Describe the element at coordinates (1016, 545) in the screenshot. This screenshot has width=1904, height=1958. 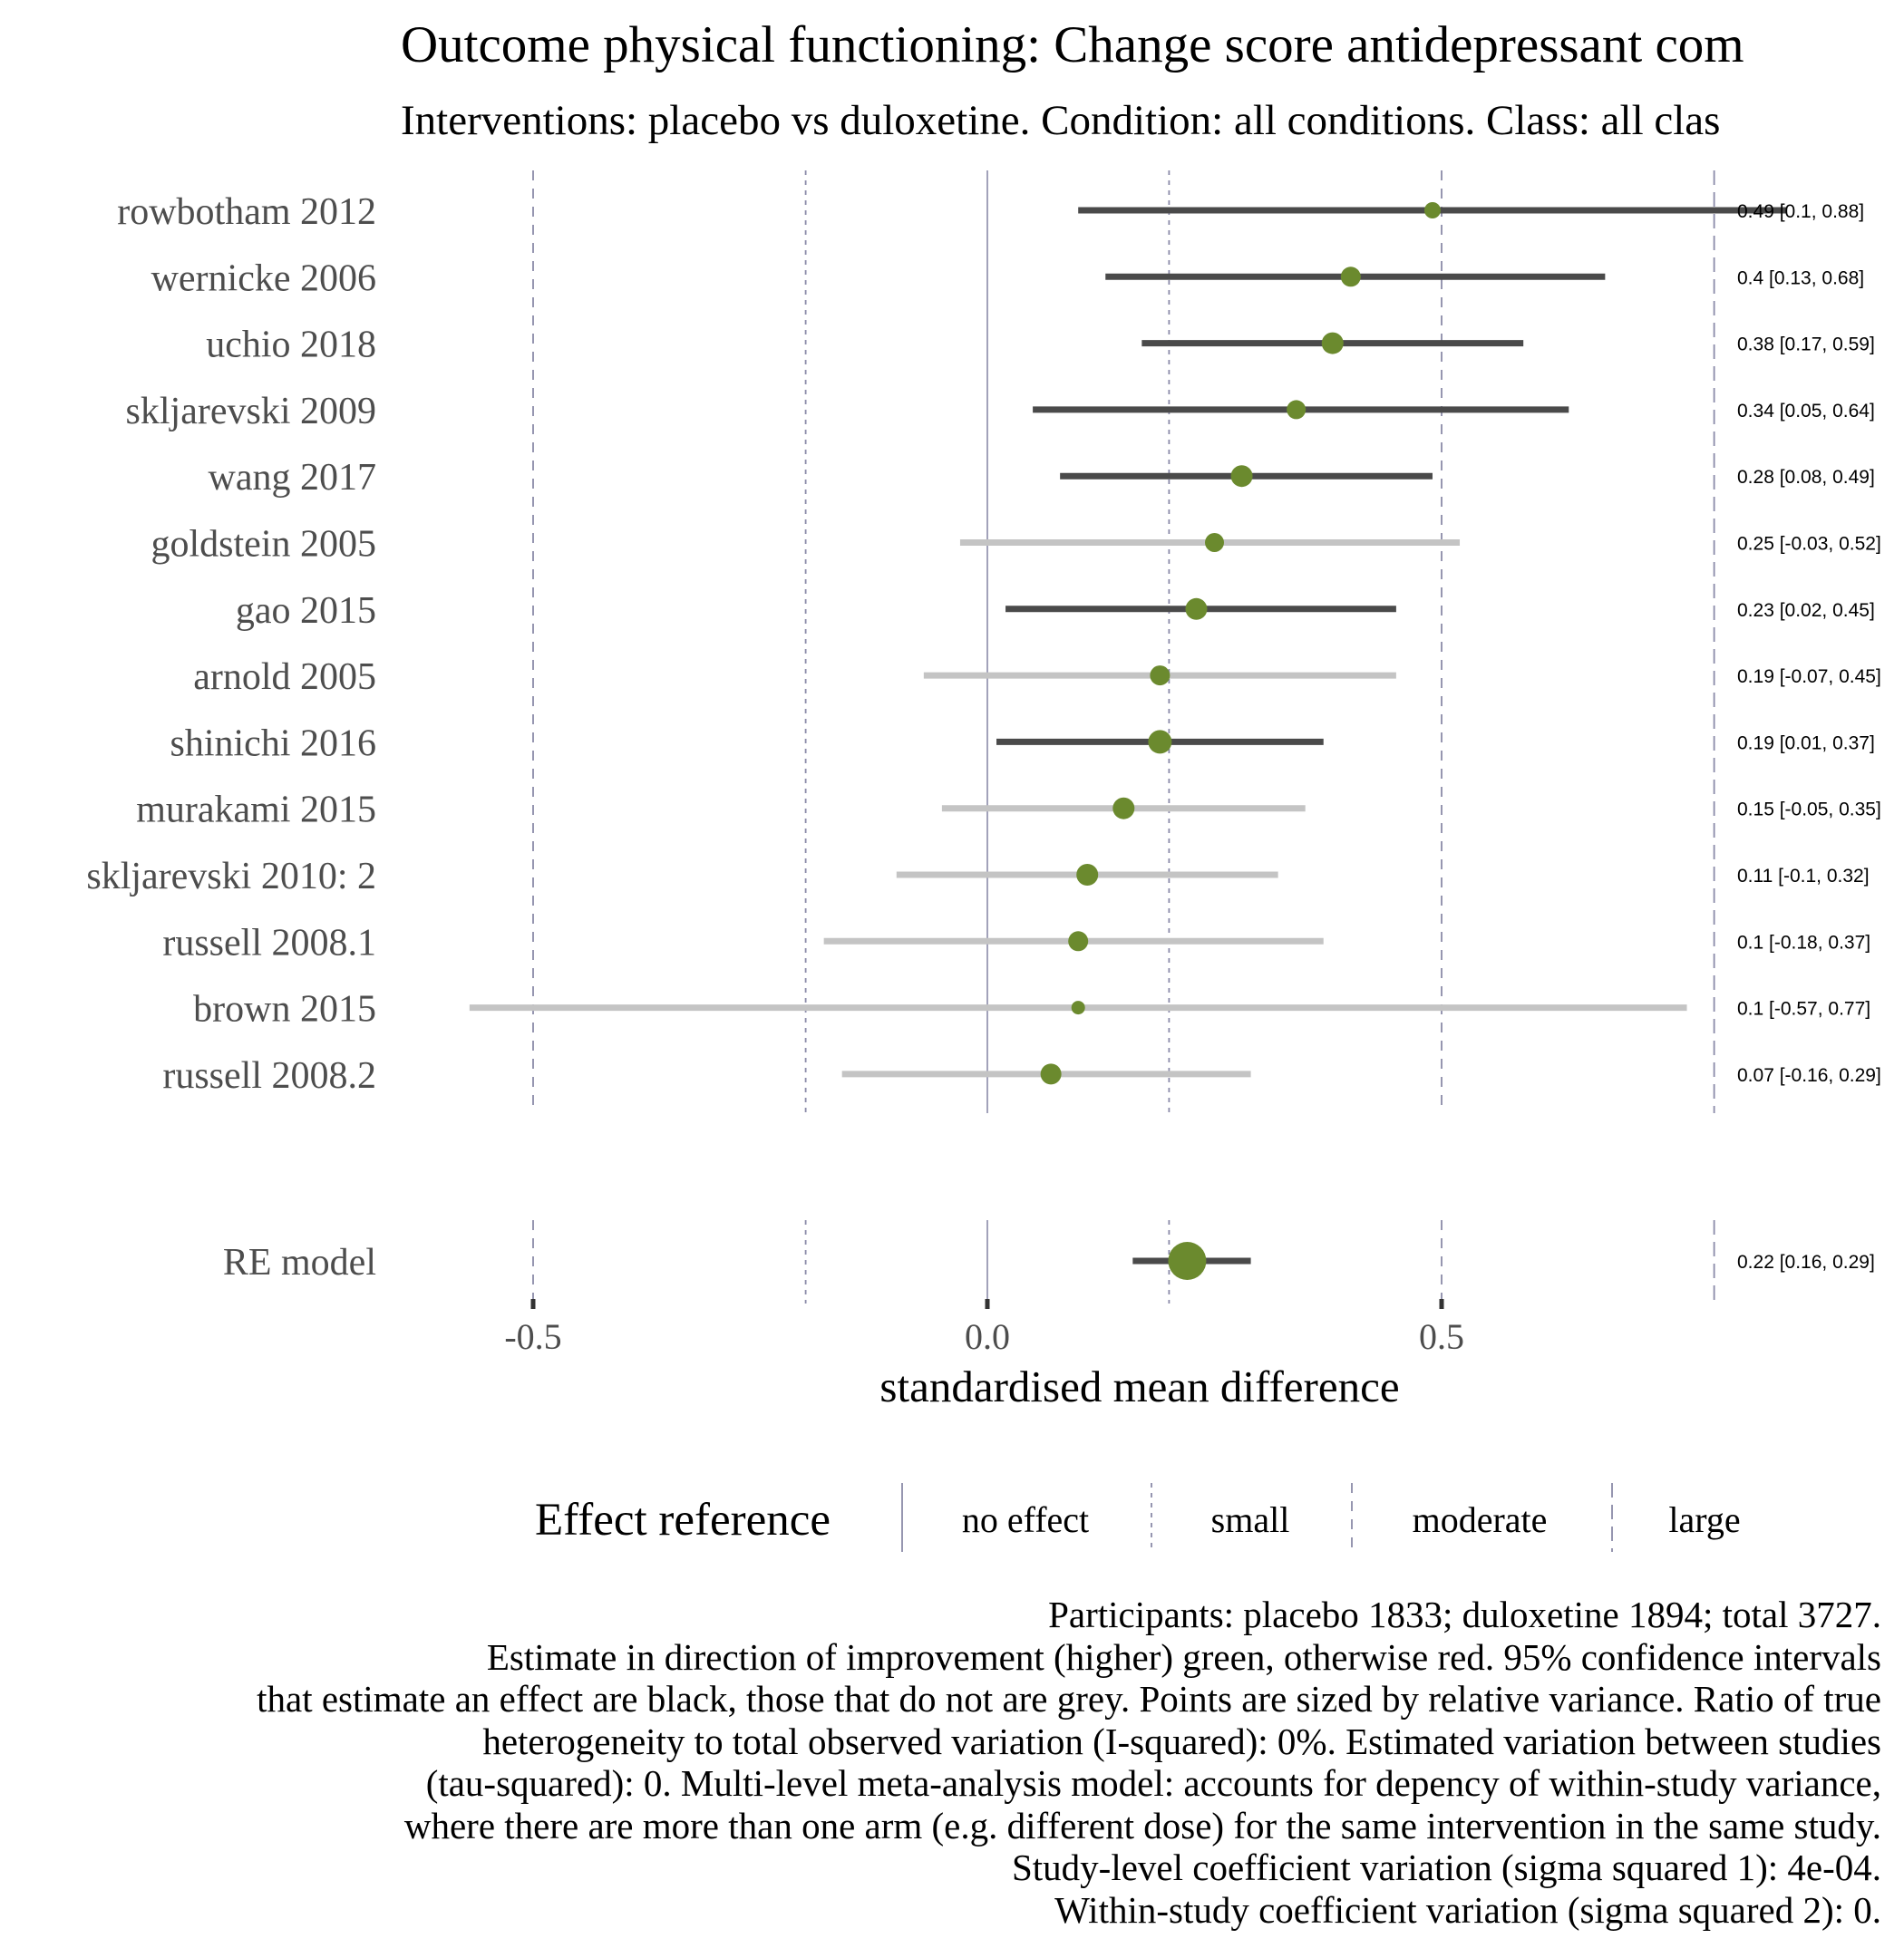
I see `study-row: goldstein 2005 0.25 [-0.03, 0.52]` at that location.